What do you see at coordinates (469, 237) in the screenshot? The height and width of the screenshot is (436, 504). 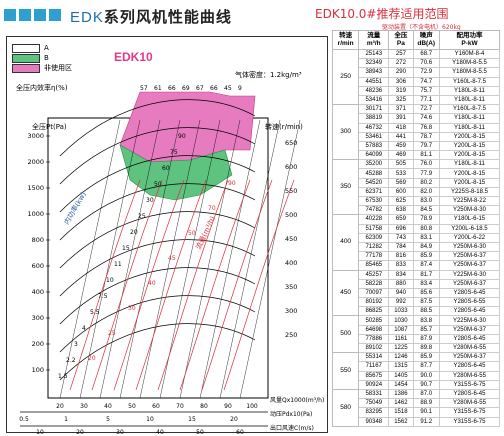 I see `table-cell: Y200L-6-22` at bounding box center [469, 237].